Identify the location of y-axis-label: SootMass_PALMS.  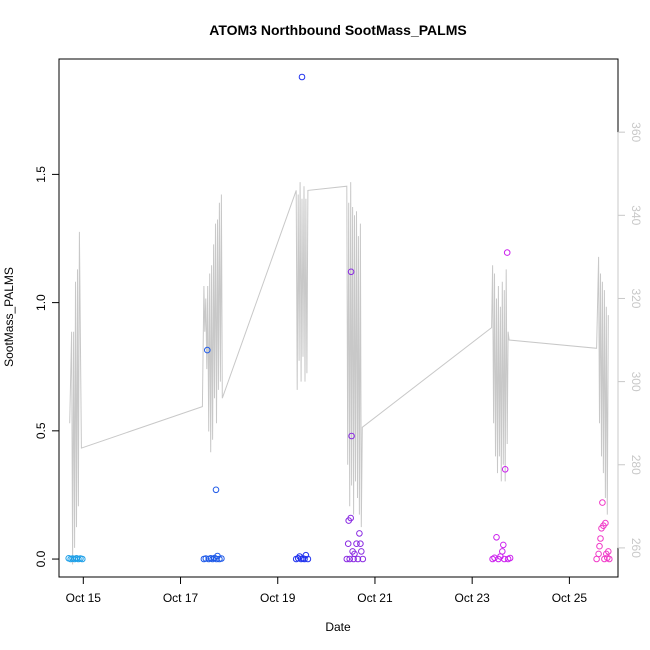
(9, 317).